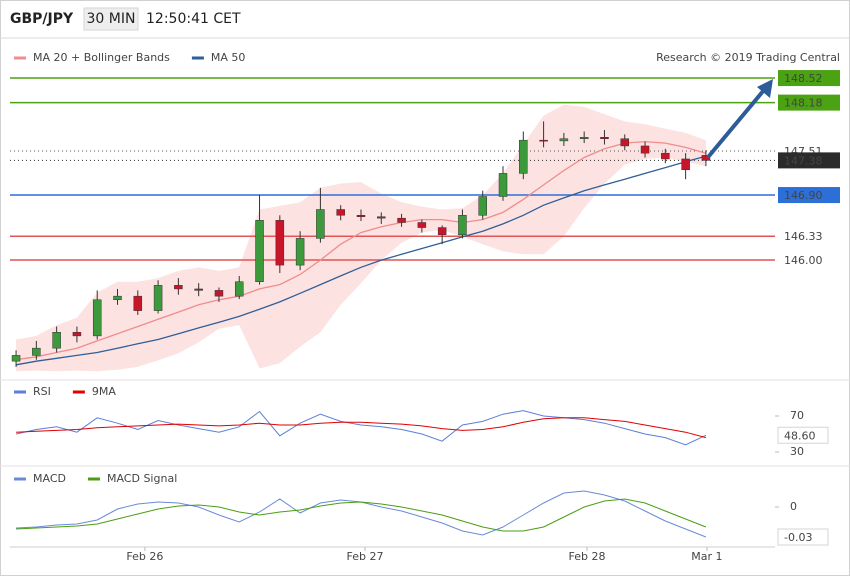 This screenshot has height=576, width=850. What do you see at coordinates (803, 103) in the screenshot?
I see `price-level-label: 148.18` at bounding box center [803, 103].